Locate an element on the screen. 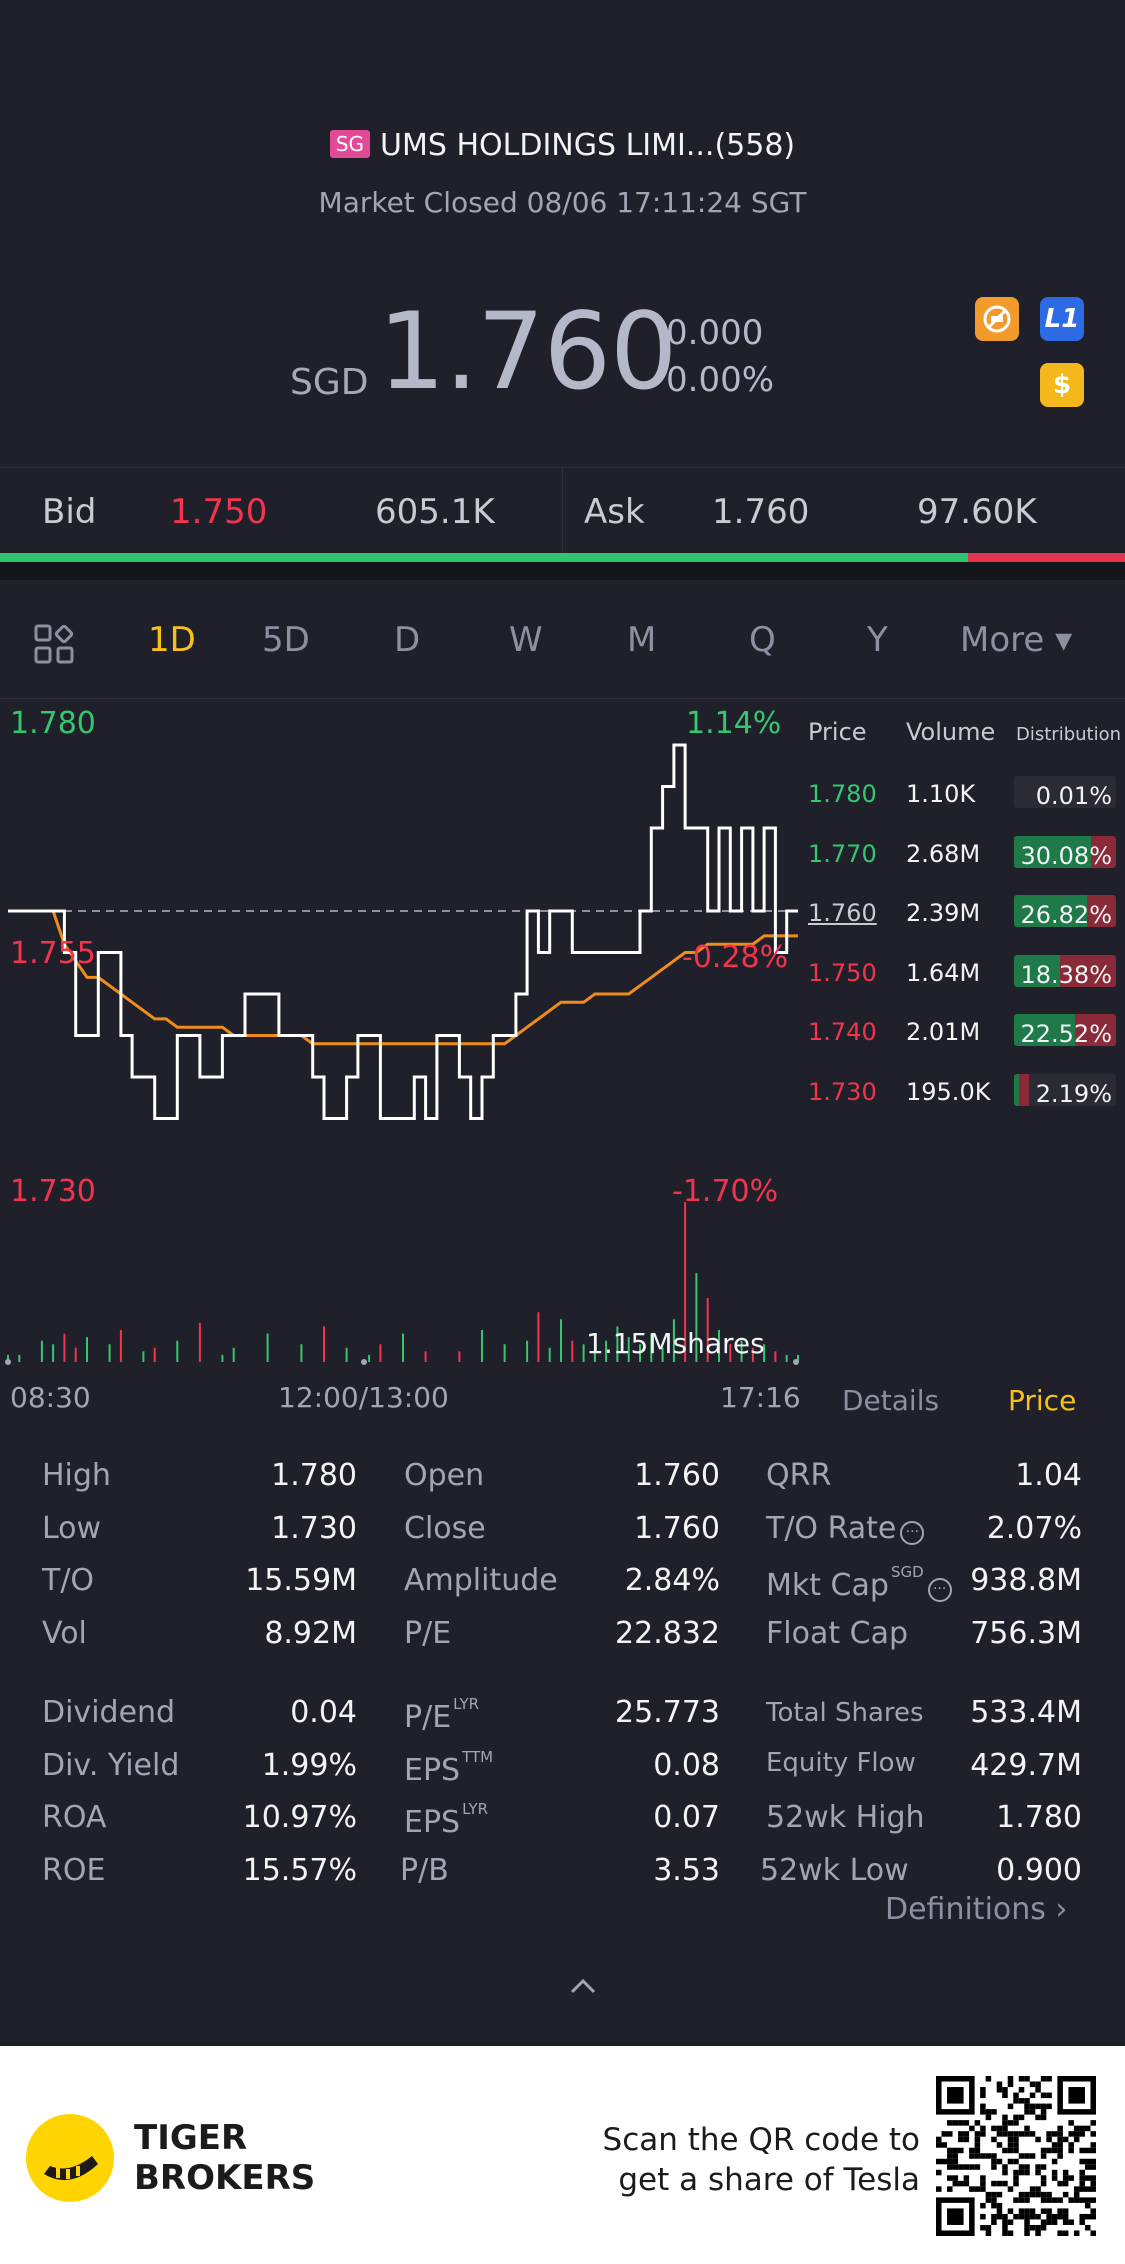  stat-label-text: Div. Yield is located at coordinates (111, 1765).